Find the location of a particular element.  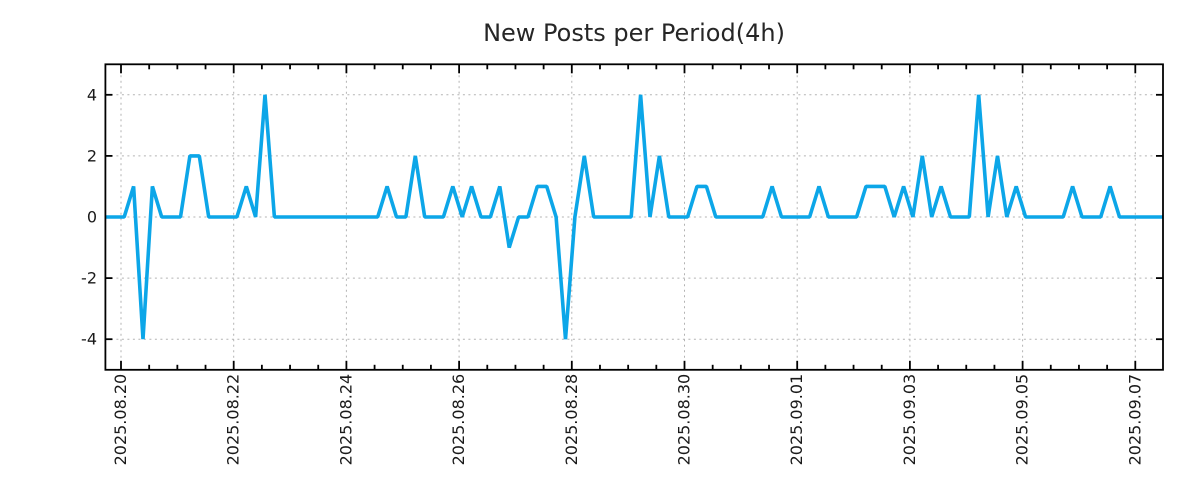

y-tick-label: 2 is located at coordinates (92, 155).